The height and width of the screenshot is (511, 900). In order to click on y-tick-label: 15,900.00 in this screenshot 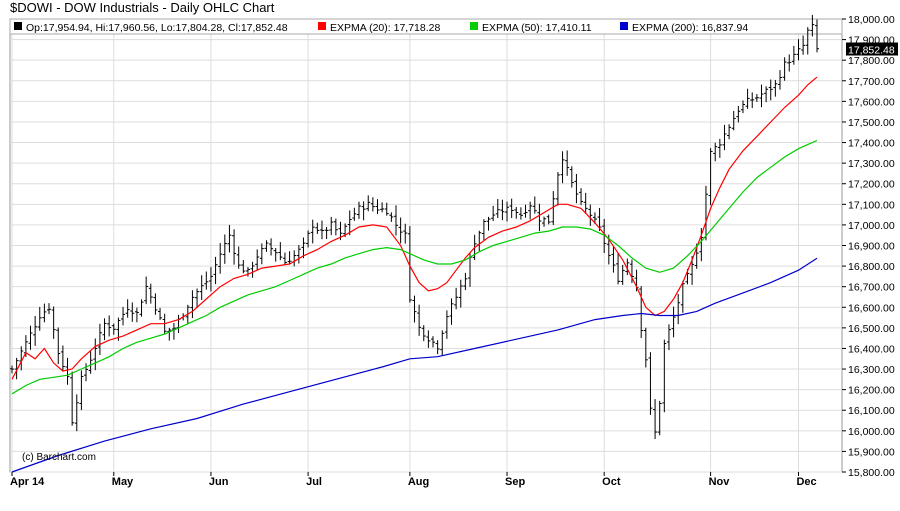, I will do `click(871, 452)`.